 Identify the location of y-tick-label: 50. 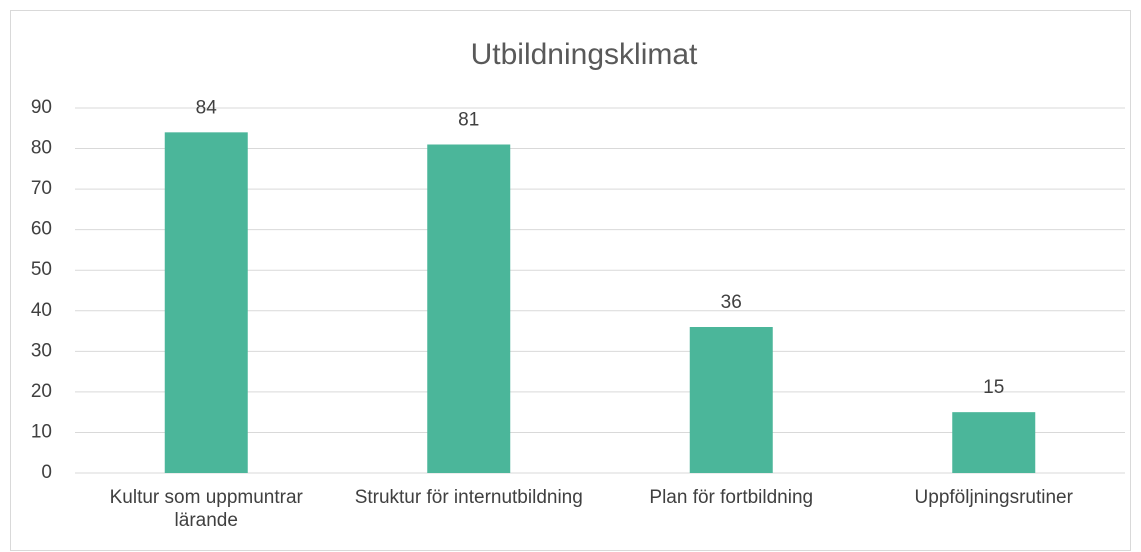
(41, 269).